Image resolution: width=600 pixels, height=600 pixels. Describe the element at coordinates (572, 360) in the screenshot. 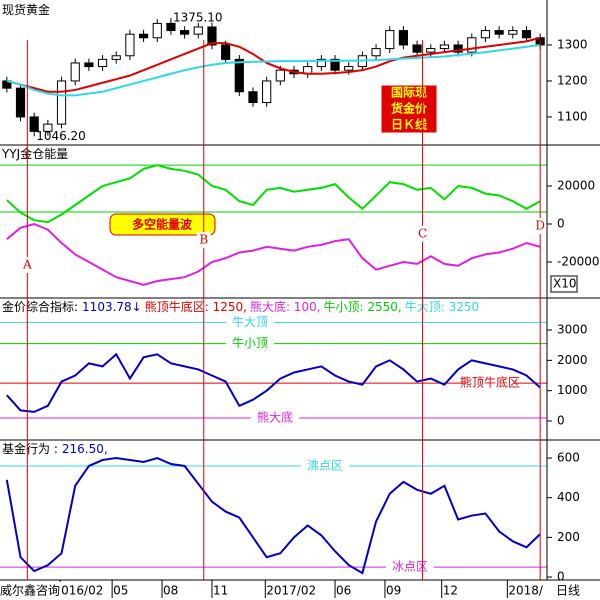

I see `y-tick-label: 2000` at that location.